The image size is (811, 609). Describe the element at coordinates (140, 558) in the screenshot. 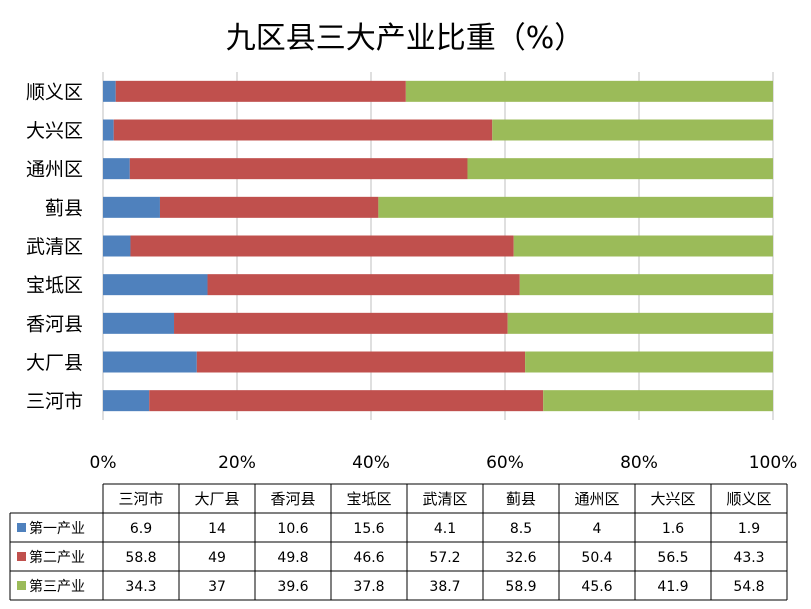

I see `table-value-cell: 58.8` at that location.